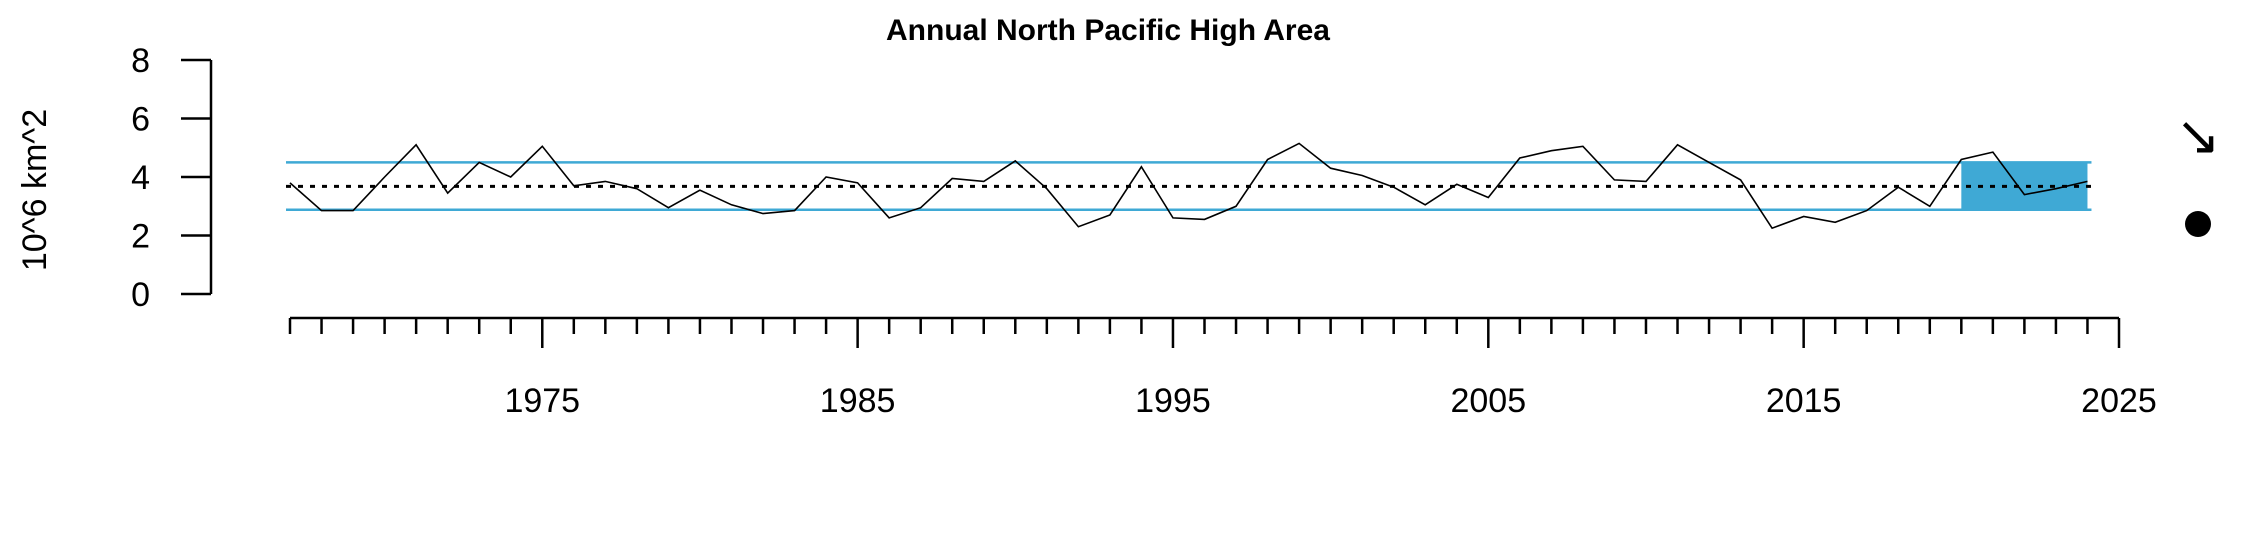 Image resolution: width=2250 pixels, height=540 pixels. I want to click on chart-title: Annual North Pacific High Area, so click(1108, 30).